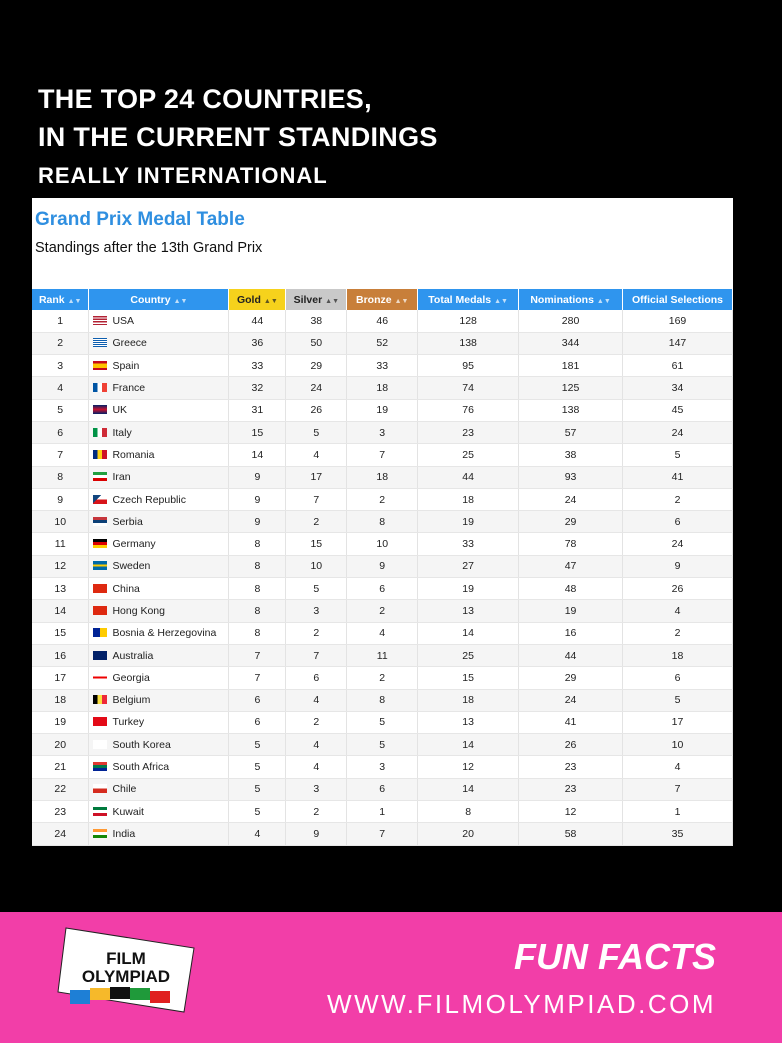 The height and width of the screenshot is (1043, 782). Describe the element at coordinates (382, 544) in the screenshot. I see `table-row: 11 Germany 8 15 10 33 78 24` at that location.